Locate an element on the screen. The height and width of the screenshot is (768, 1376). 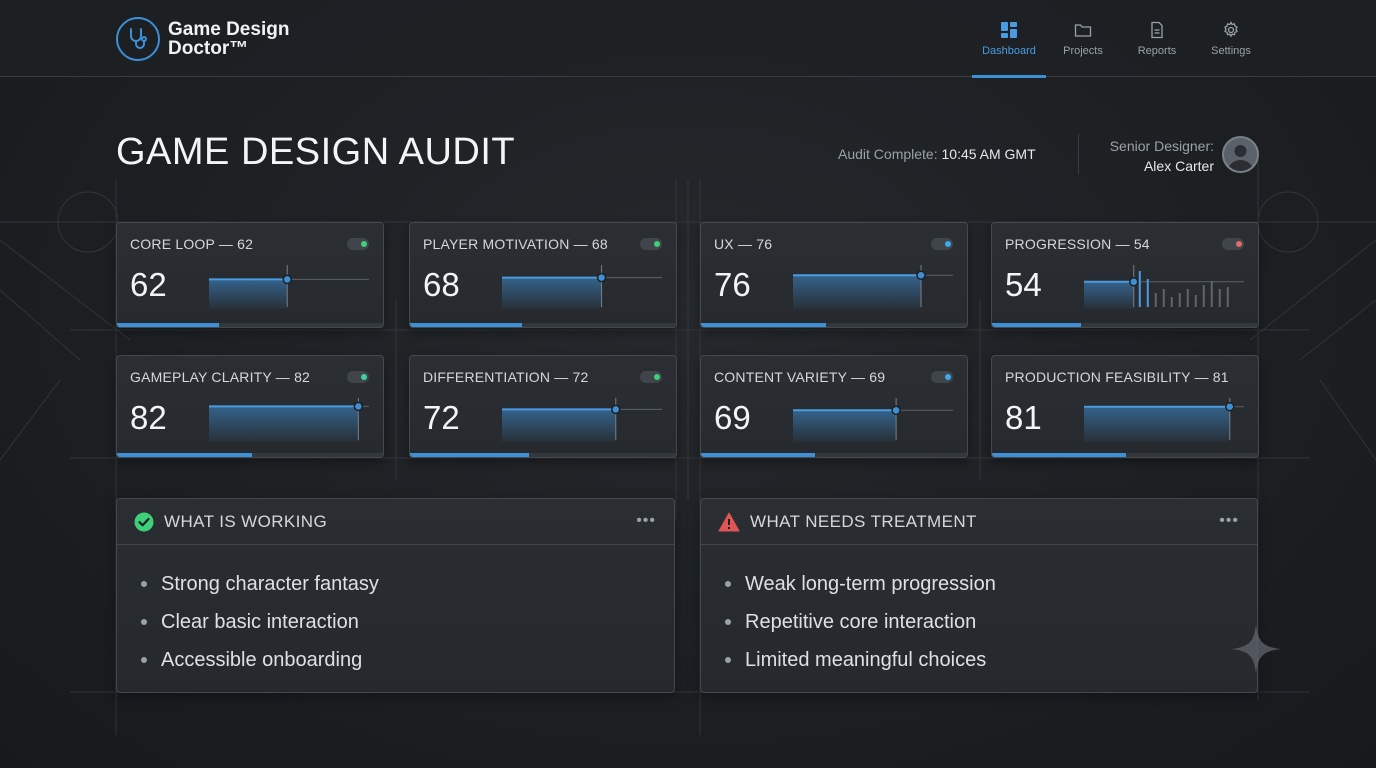
metric-label: GAMEPLAY CLARITY — 82 is located at coordinates (220, 377).